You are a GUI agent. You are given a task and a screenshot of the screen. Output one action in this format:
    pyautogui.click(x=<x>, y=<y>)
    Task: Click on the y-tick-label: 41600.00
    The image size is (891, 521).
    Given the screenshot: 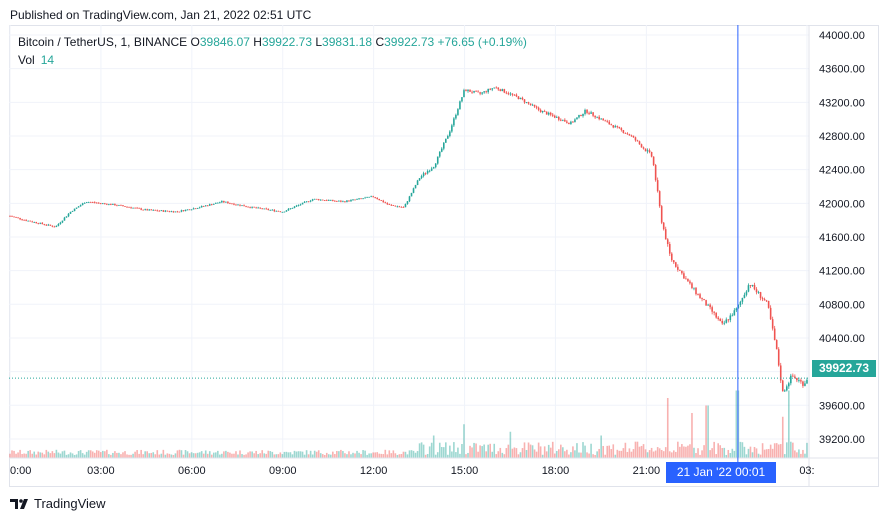 What is the action you would take?
    pyautogui.click(x=842, y=238)
    